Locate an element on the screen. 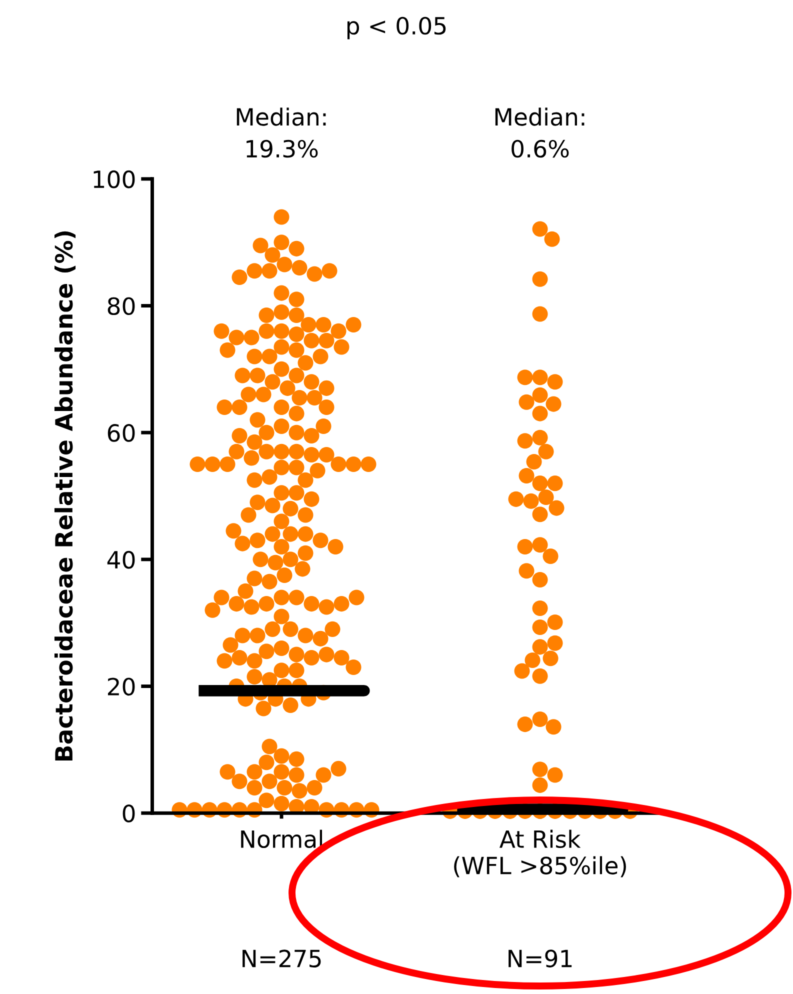 This screenshot has width=793, height=994. x-tick-label: At Risk (WFL >85%ile) is located at coordinates (540, 854).